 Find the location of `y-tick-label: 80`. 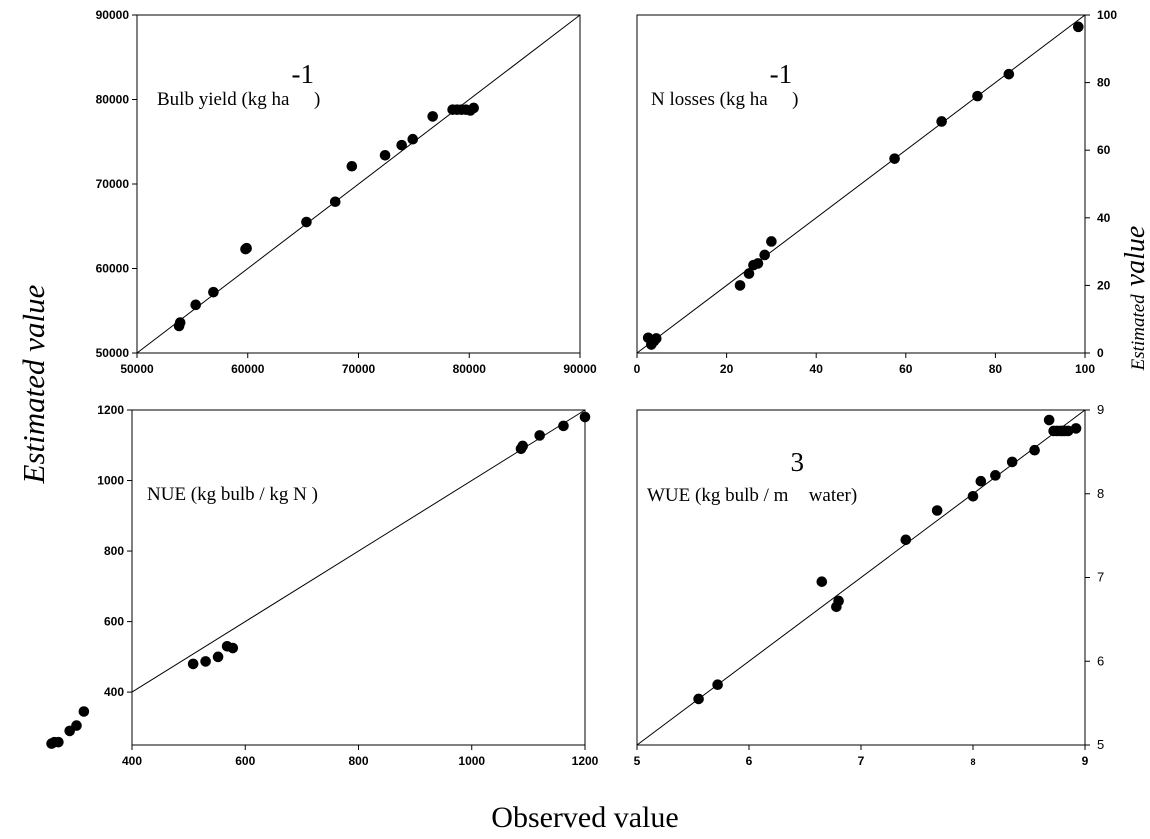

y-tick-label: 80 is located at coordinates (1104, 83).